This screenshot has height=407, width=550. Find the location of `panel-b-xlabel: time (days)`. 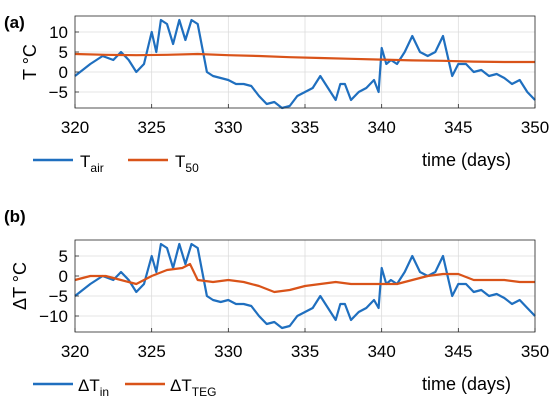

panel-b-xlabel: time (days) is located at coordinates (466, 384).